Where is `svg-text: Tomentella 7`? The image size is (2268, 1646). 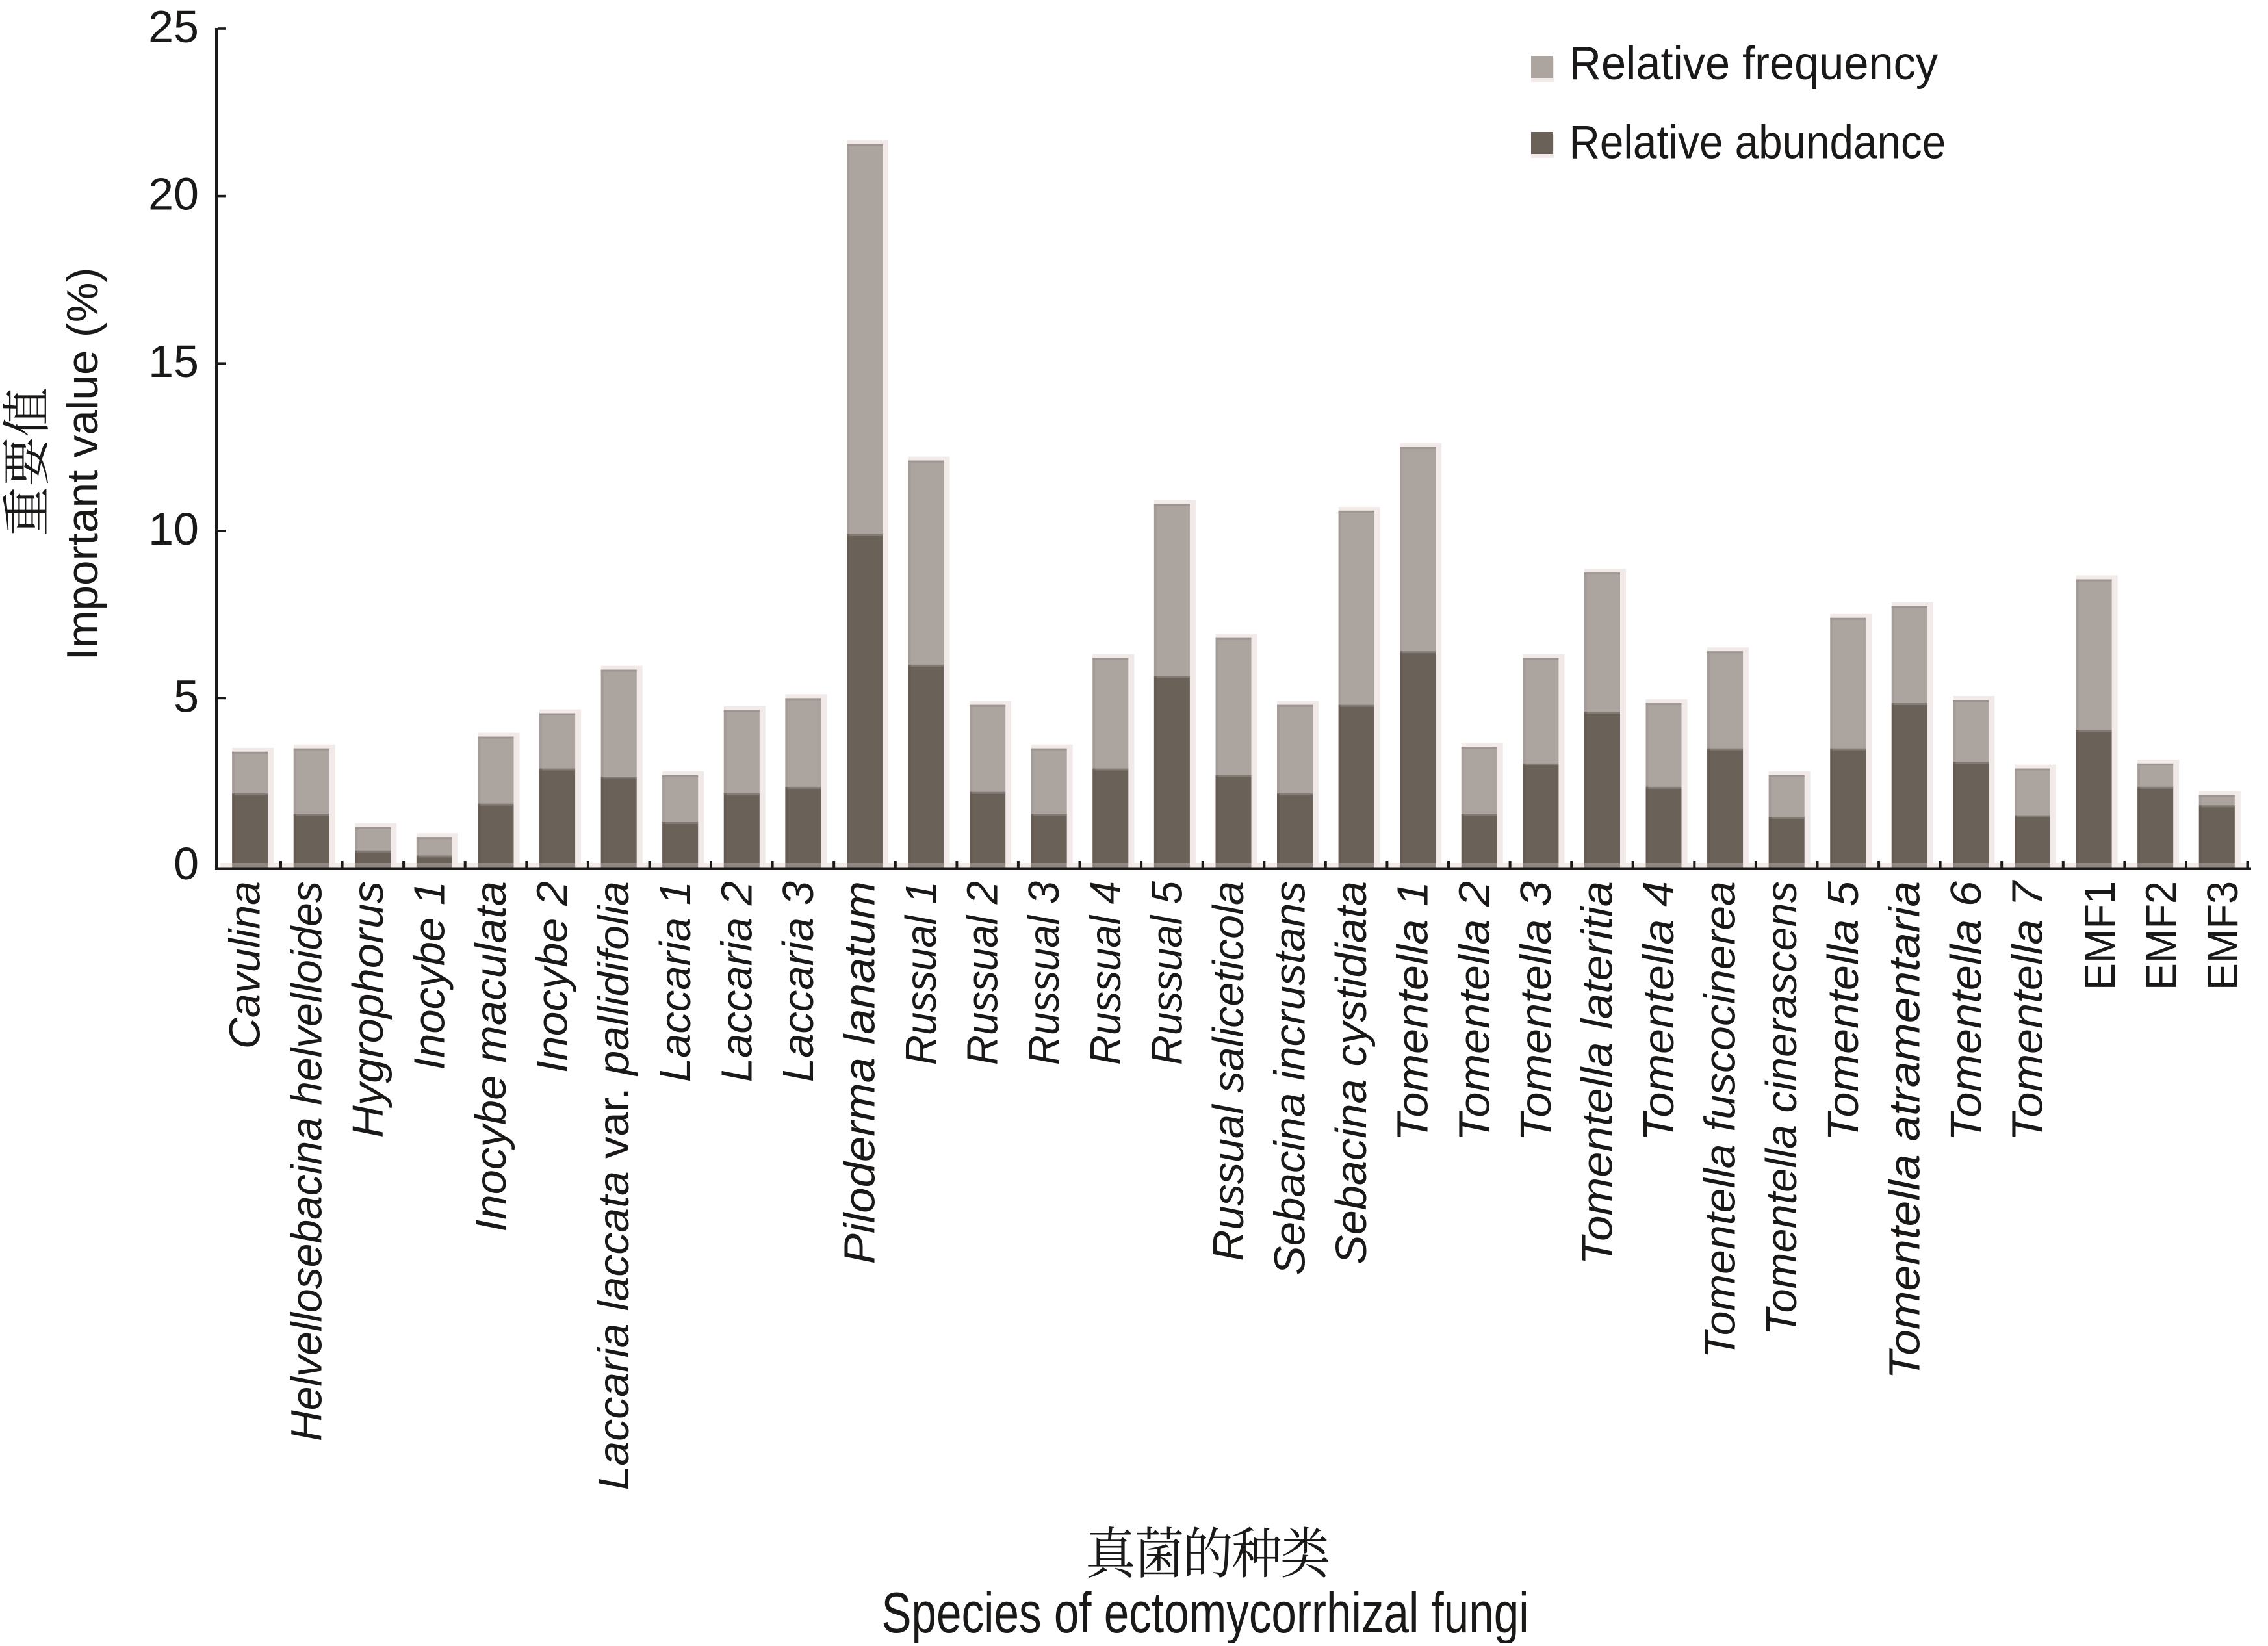
svg-text: Tomentella 7 is located at coordinates (2027, 1010).